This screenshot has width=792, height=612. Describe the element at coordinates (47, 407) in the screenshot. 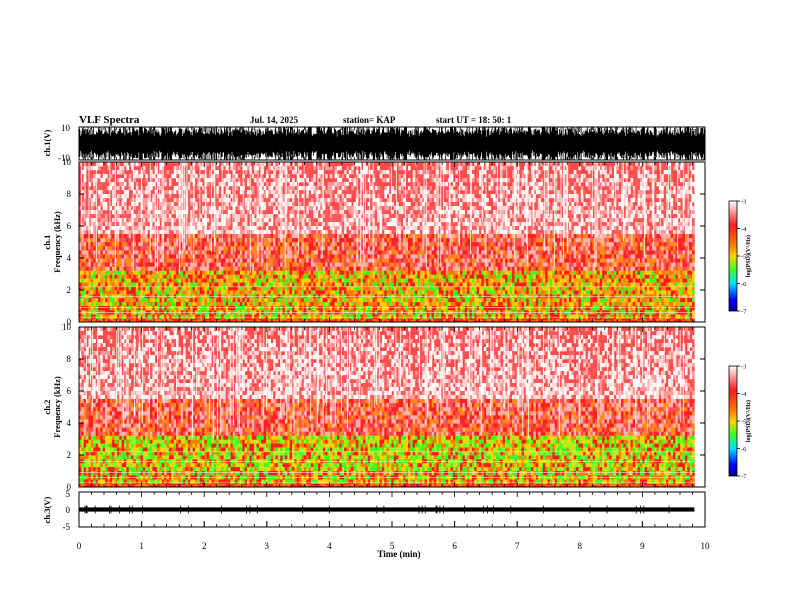

I see `ch2-spectrogram-ylabel-channel: ch.2` at that location.